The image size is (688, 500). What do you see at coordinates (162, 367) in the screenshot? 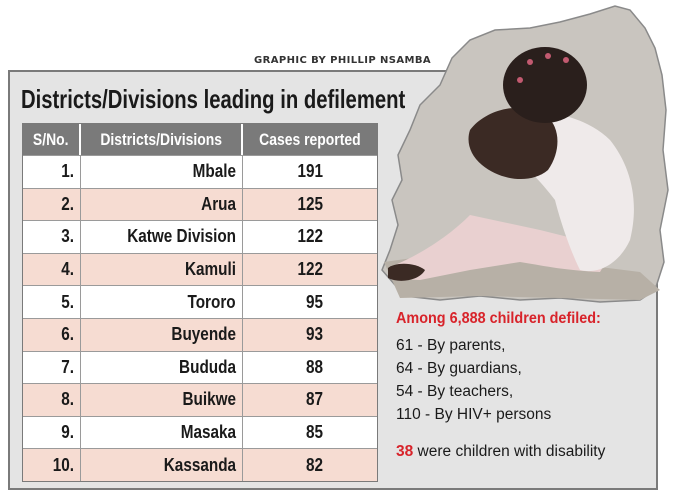
I see `cell-district: Bududa` at bounding box center [162, 367].